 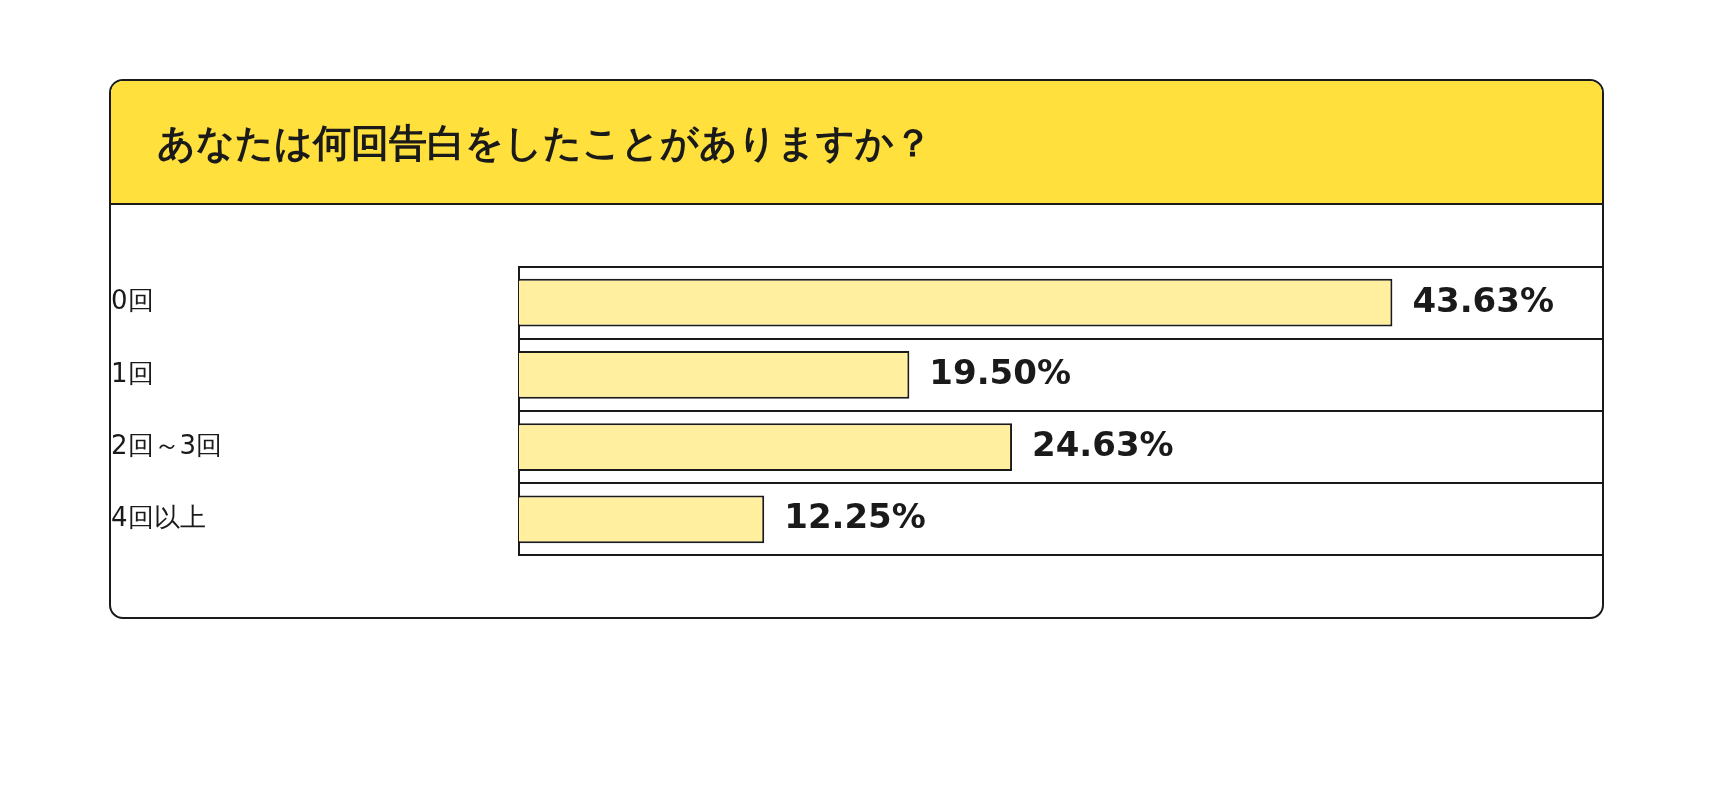 I want to click on data-label: 24.63%, so click(x=1103, y=443).